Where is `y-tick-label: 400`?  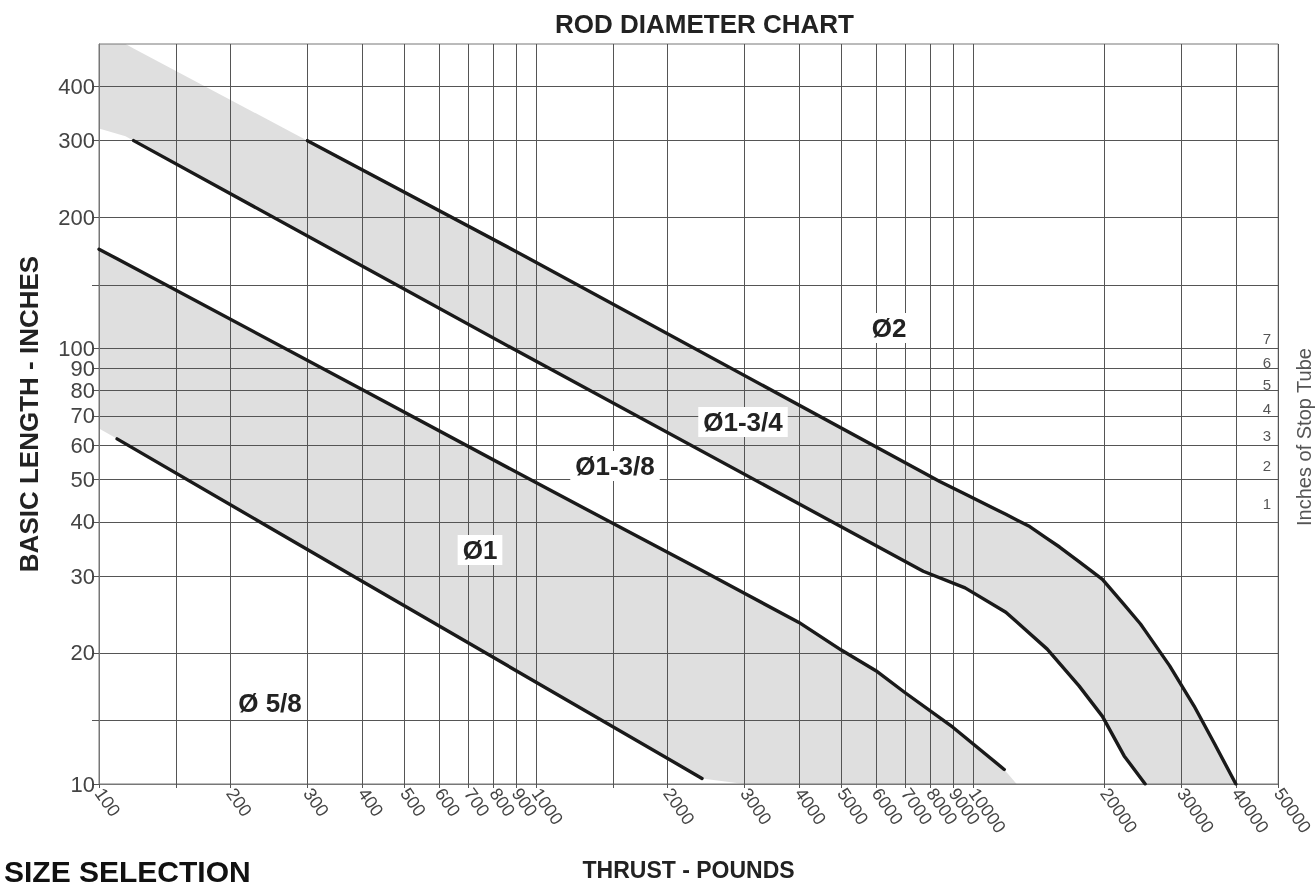
y-tick-label: 400 is located at coordinates (76, 86).